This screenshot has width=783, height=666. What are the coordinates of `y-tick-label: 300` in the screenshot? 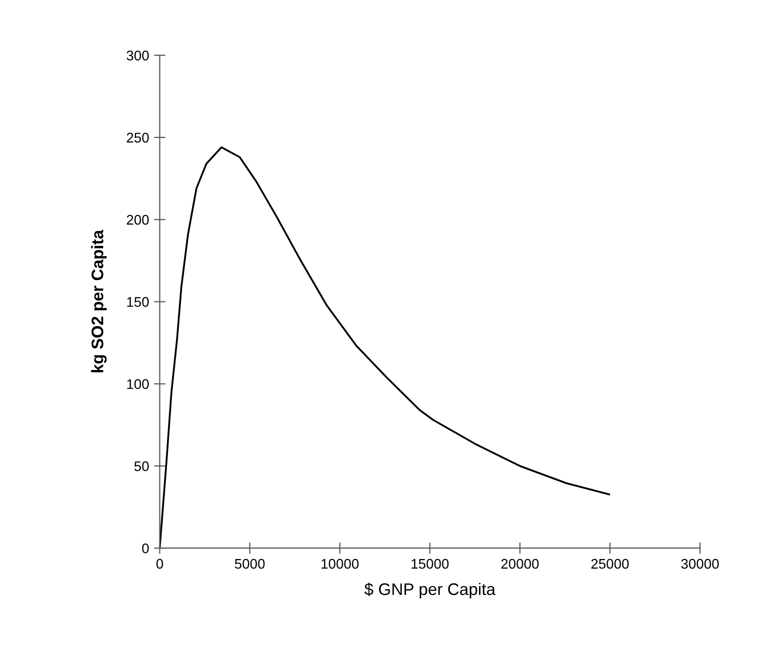 It's located at (137, 55).